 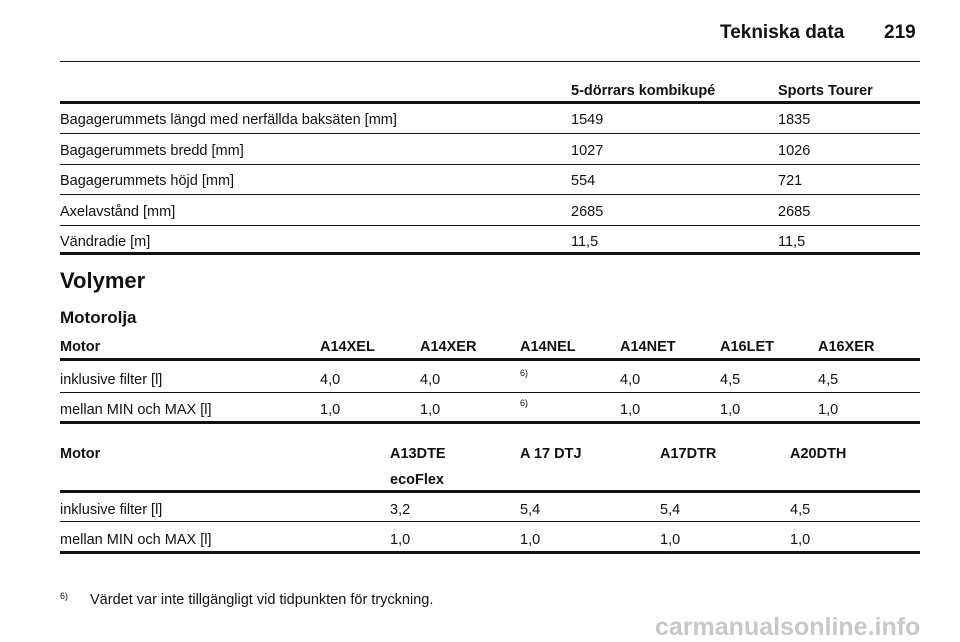 I want to click on footnote-marker: 6), so click(x=64, y=596).